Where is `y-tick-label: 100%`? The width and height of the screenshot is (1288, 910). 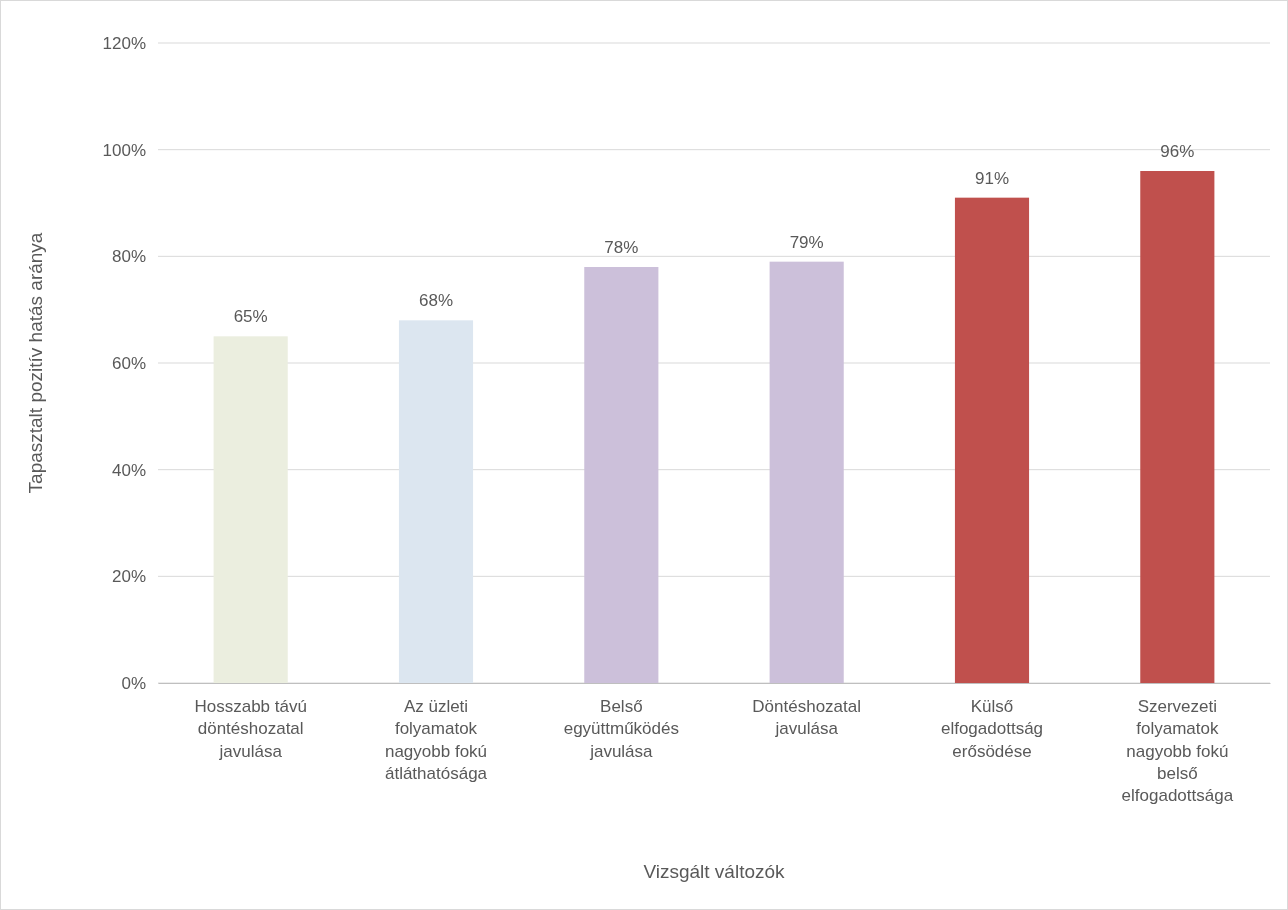
y-tick-label: 100% is located at coordinates (124, 150).